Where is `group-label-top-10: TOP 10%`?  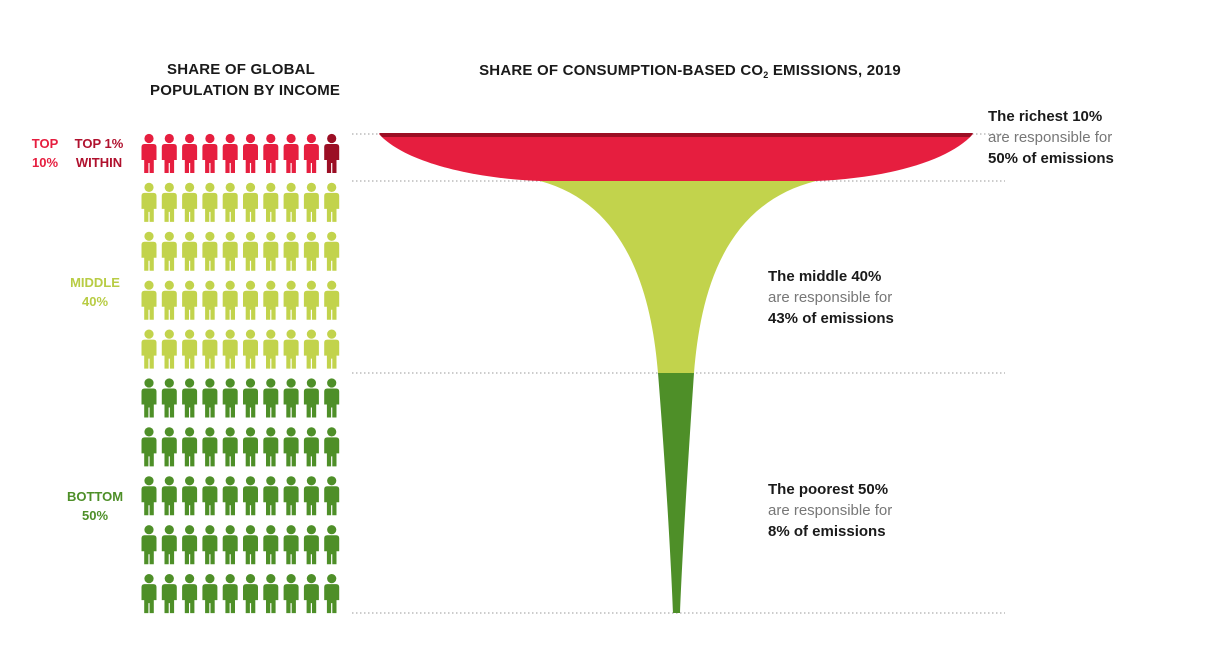
group-label-top-10: TOP 10% is located at coordinates (45, 153).